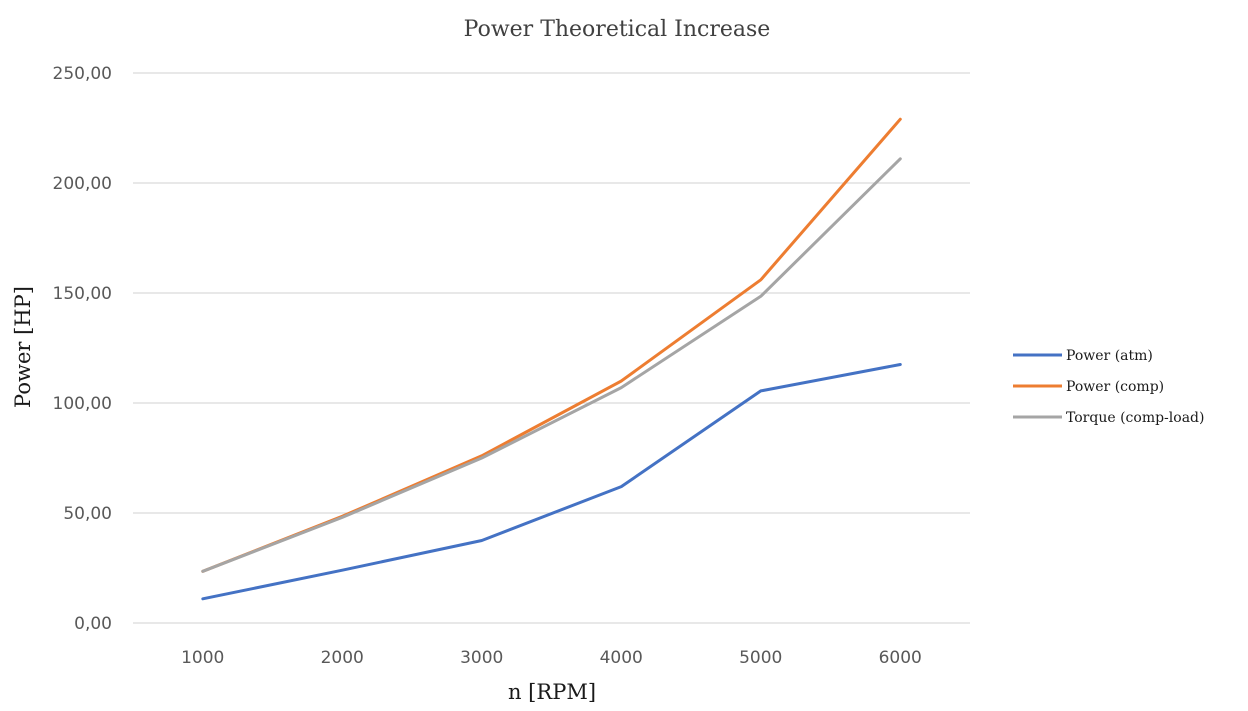 The width and height of the screenshot is (1248, 711). What do you see at coordinates (481, 658) in the screenshot?
I see `x-tick-label: 3000` at bounding box center [481, 658].